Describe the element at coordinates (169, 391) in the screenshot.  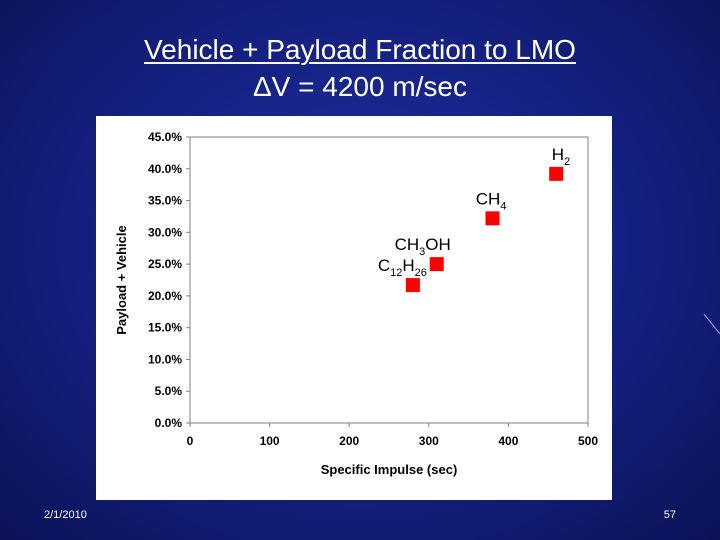
I see `y-tick-label: 5.0%` at that location.